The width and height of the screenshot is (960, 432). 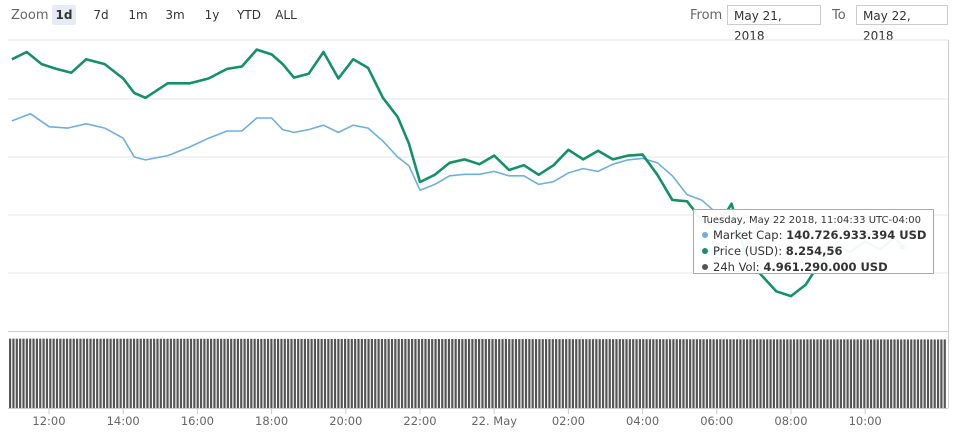 What do you see at coordinates (716, 421) in the screenshot?
I see `x-tick-label: 06:00` at bounding box center [716, 421].